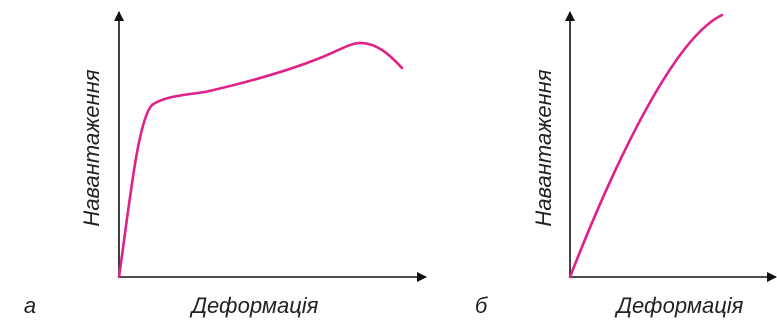  Describe the element at coordinates (482, 305) in the screenshot. I see `panel-letter: б` at that location.